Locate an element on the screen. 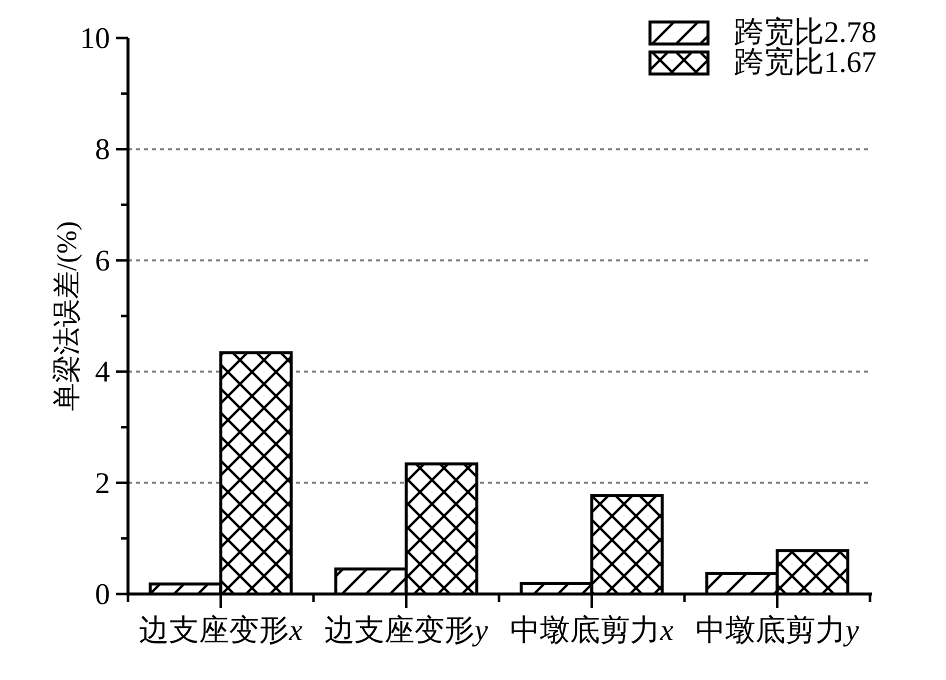 This screenshot has width=946, height=680. legend-label: 跨宽比1.67 is located at coordinates (805, 62).